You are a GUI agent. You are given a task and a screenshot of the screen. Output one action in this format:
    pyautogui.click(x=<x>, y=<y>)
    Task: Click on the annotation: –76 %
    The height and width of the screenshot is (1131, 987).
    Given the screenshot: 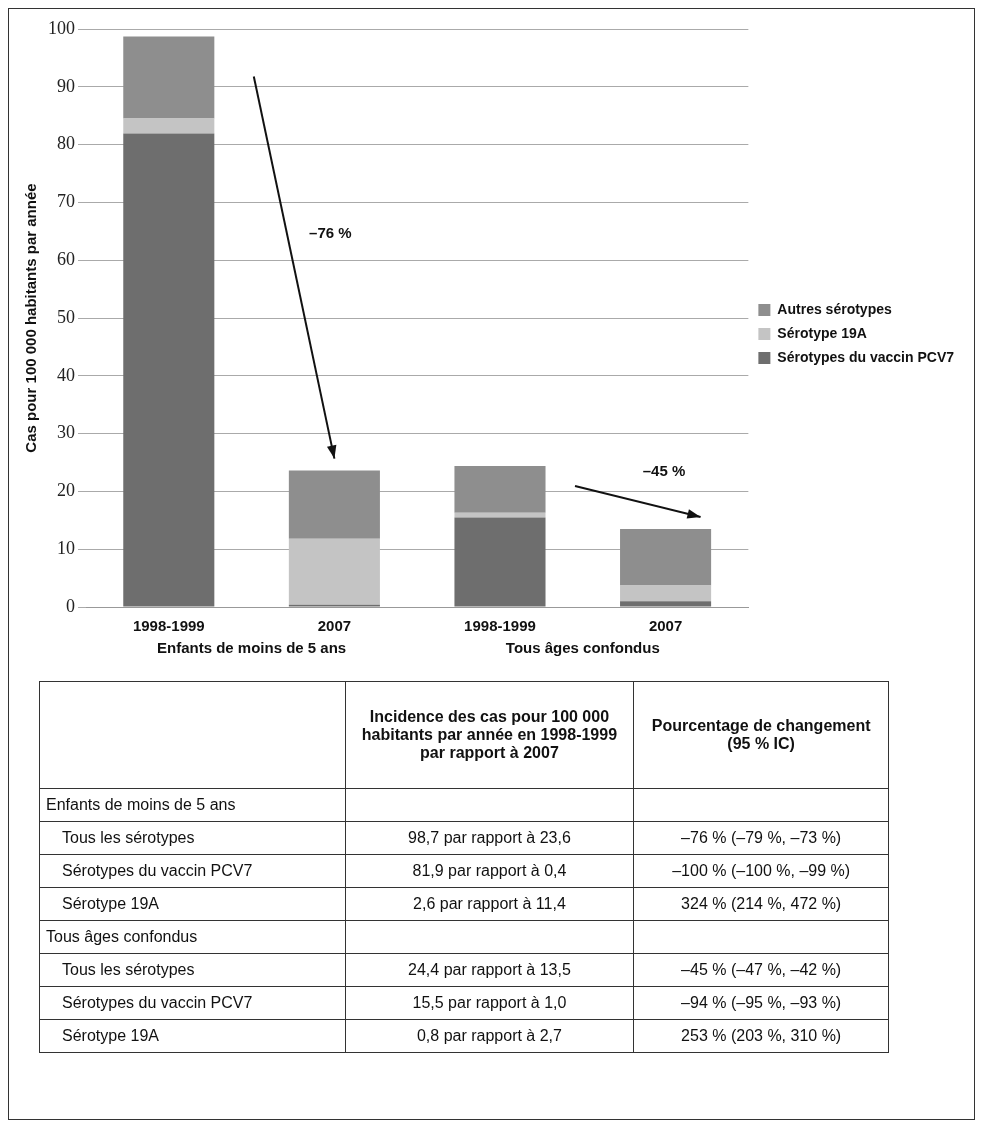 What is the action you would take?
    pyautogui.click(x=330, y=232)
    